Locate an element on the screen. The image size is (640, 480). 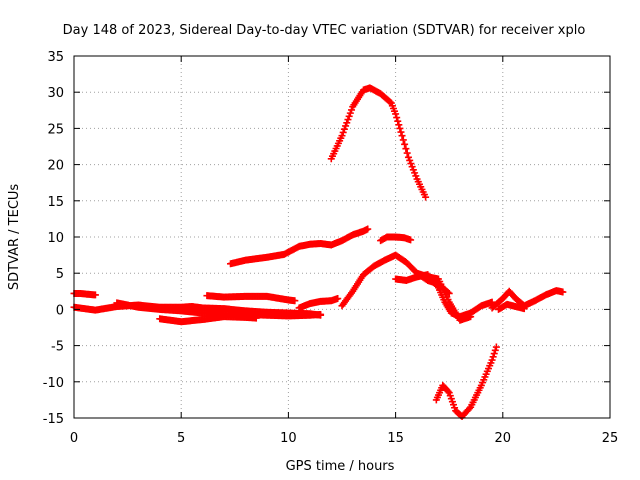
y-tick-label: 5 is located at coordinates (60, 274).